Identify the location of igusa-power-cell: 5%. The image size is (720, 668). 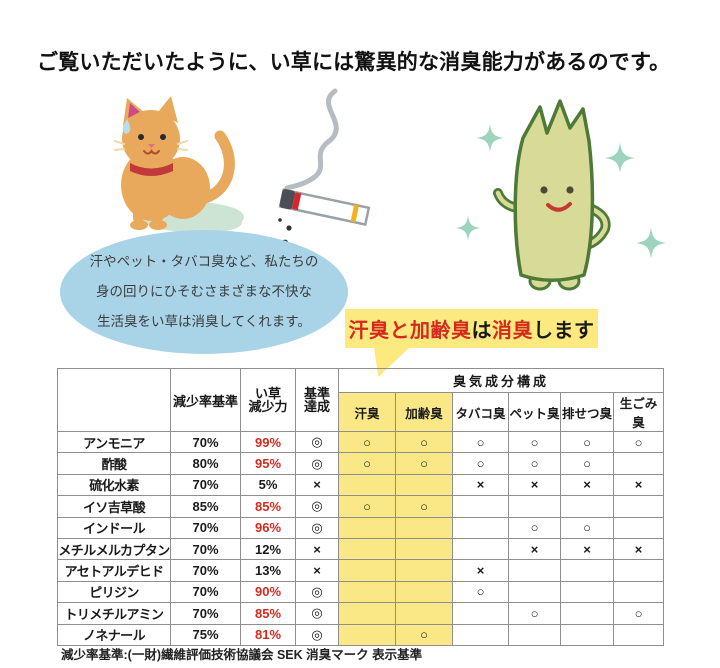
(268, 485).